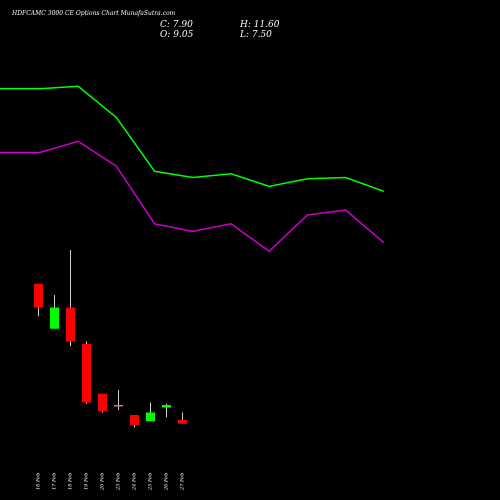 The height and width of the screenshot is (500, 500). I want to click on date-label: 17 Feb, so click(55, 481).